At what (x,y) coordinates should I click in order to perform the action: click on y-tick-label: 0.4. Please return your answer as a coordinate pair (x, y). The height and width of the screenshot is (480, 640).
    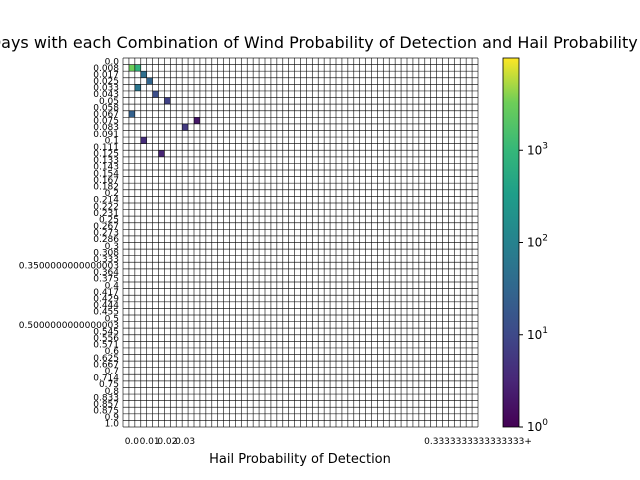
    Looking at the image, I should click on (112, 286).